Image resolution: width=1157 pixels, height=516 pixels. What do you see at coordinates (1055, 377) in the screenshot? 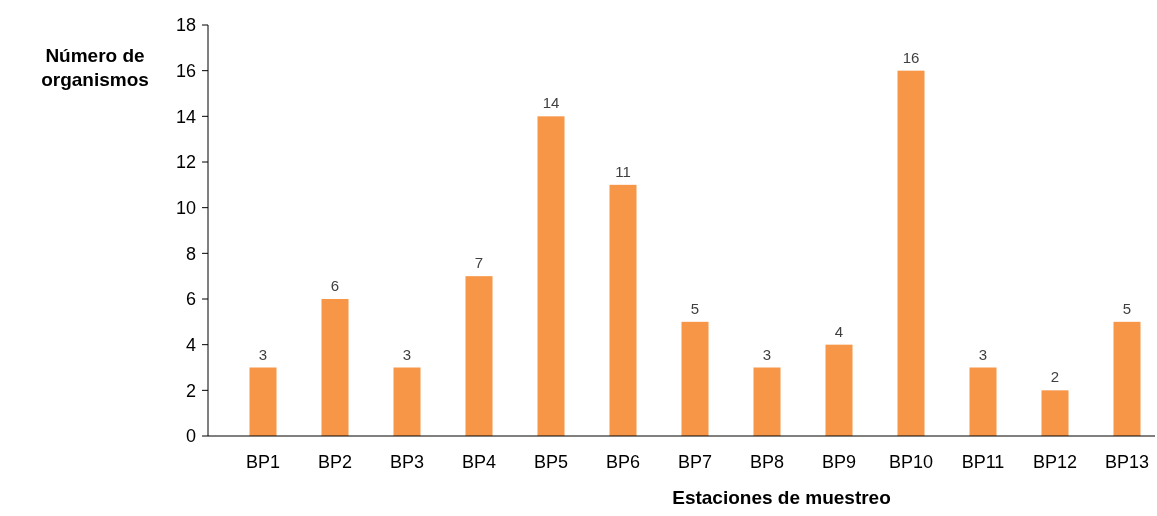
I see `data-label: 2` at bounding box center [1055, 377].